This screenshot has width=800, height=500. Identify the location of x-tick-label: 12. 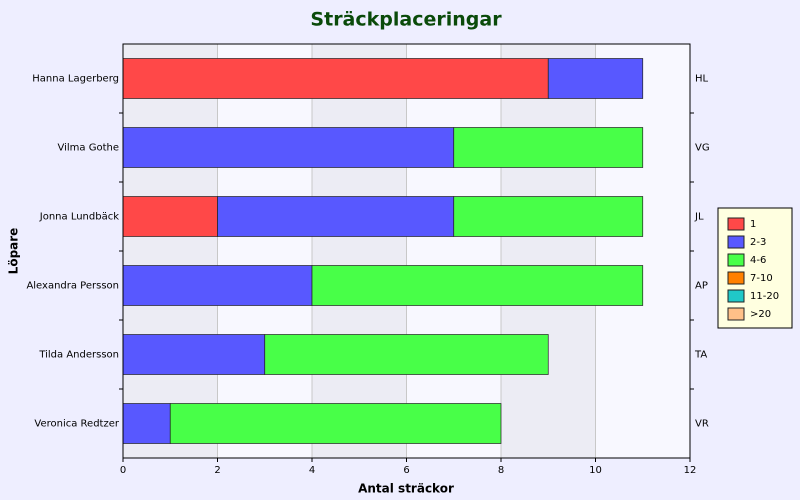
(690, 470).